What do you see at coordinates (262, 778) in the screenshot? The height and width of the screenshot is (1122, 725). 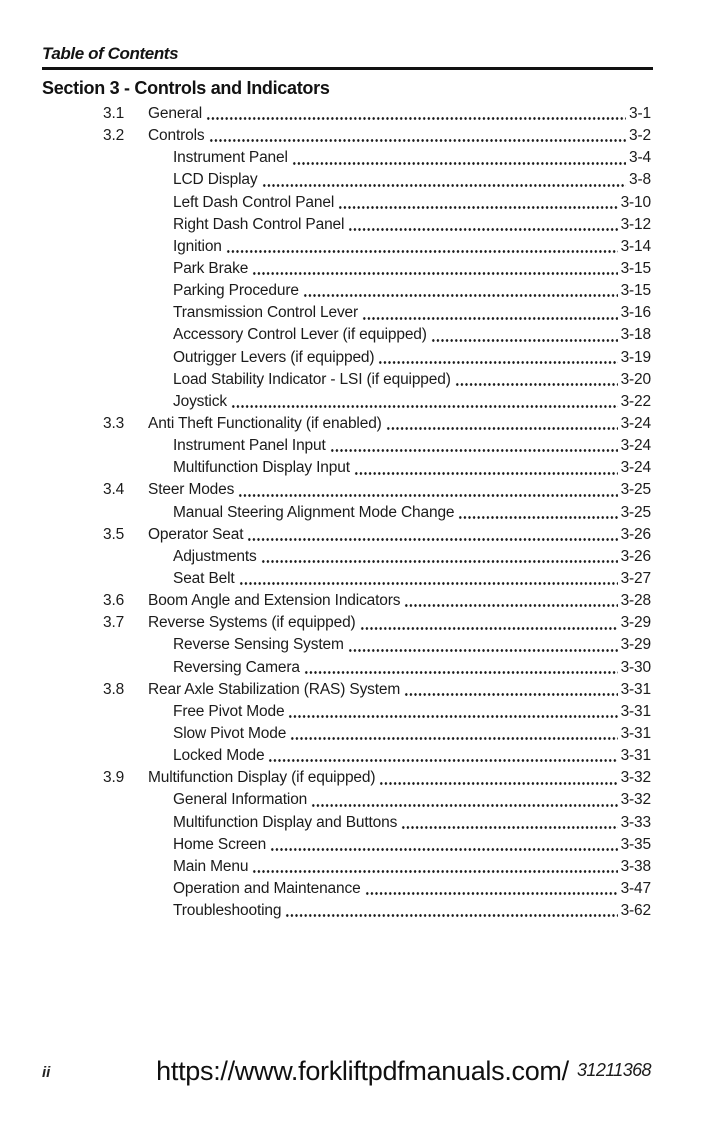 I see `toc-entry-title: Multifunction Display (if equipped)` at bounding box center [262, 778].